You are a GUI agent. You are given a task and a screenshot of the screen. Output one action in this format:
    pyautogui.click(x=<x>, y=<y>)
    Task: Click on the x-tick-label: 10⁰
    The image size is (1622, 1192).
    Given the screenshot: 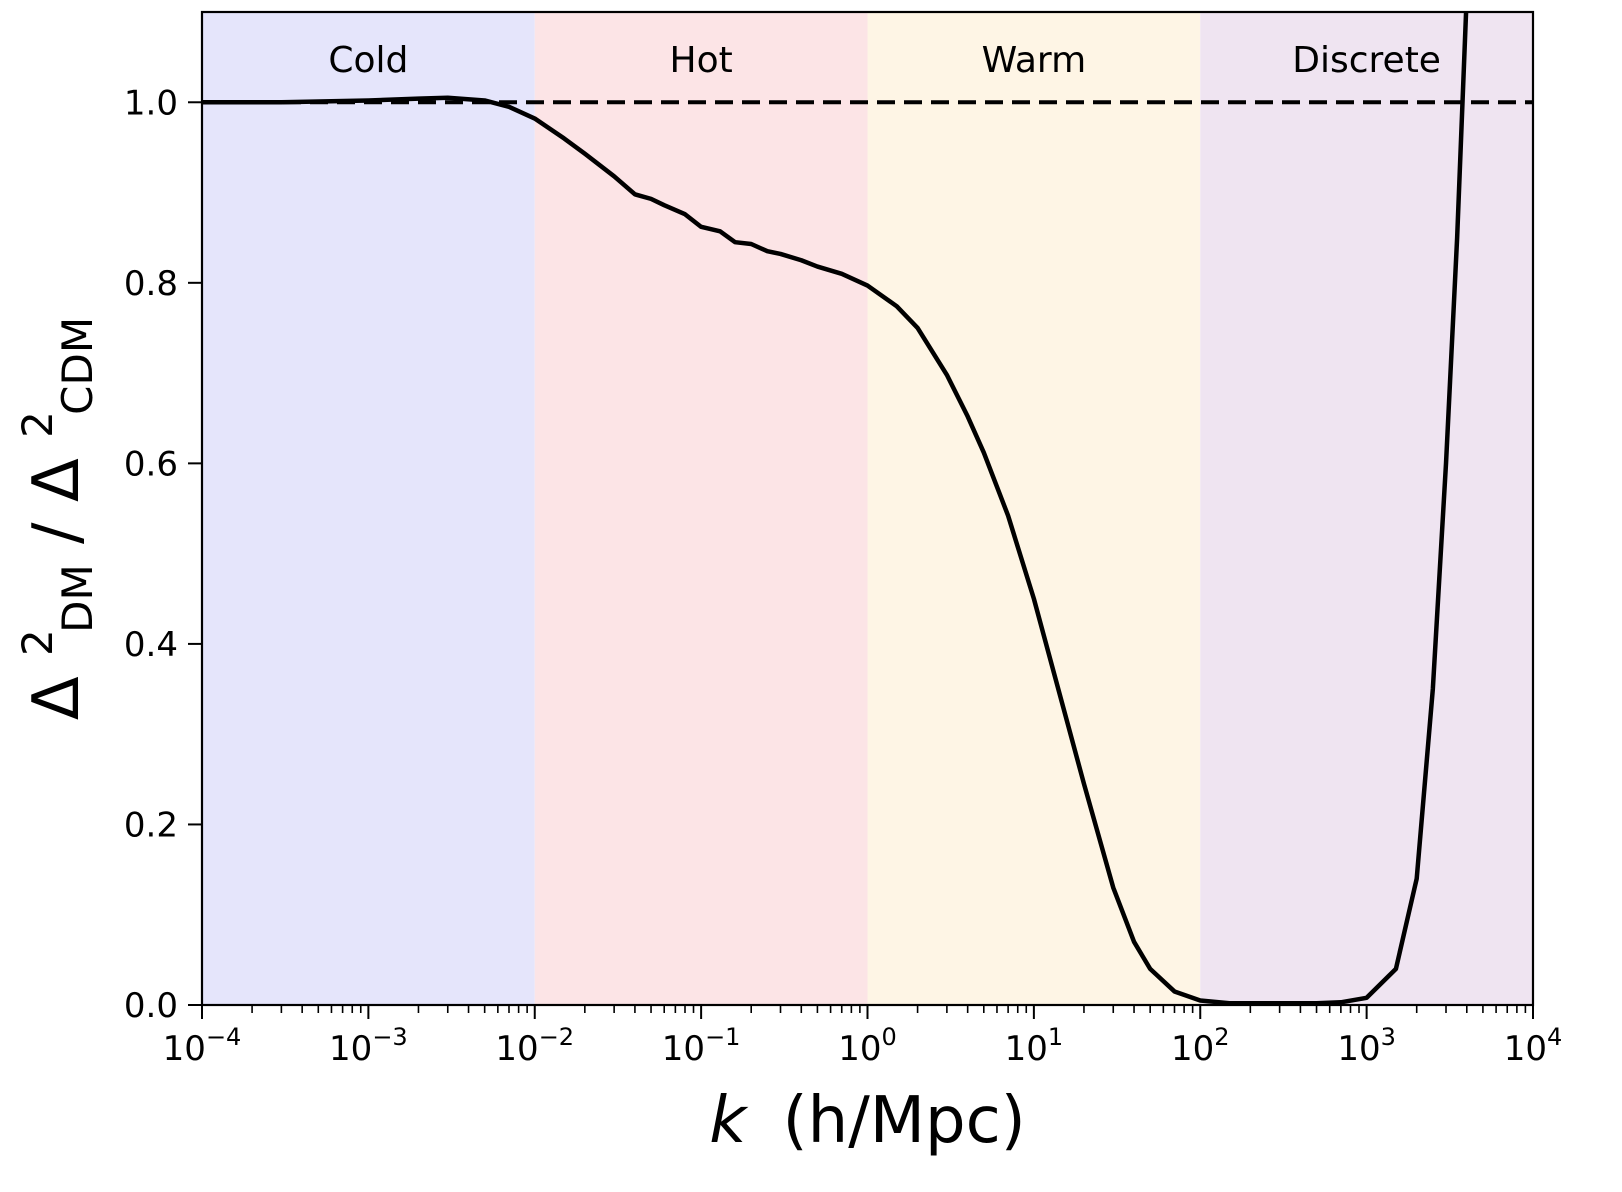 What is the action you would take?
    pyautogui.click(x=867, y=1046)
    